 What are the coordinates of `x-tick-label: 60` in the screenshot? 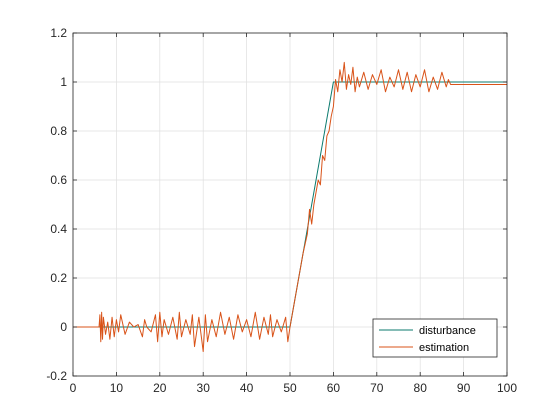 It's located at (334, 388).